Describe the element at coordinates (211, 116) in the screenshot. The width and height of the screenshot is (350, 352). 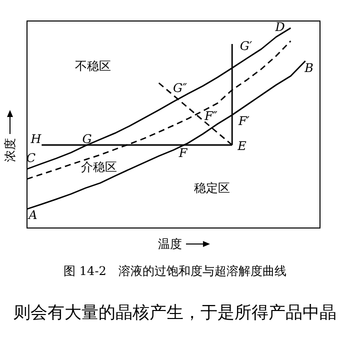
I see `annotation: F″` at that location.